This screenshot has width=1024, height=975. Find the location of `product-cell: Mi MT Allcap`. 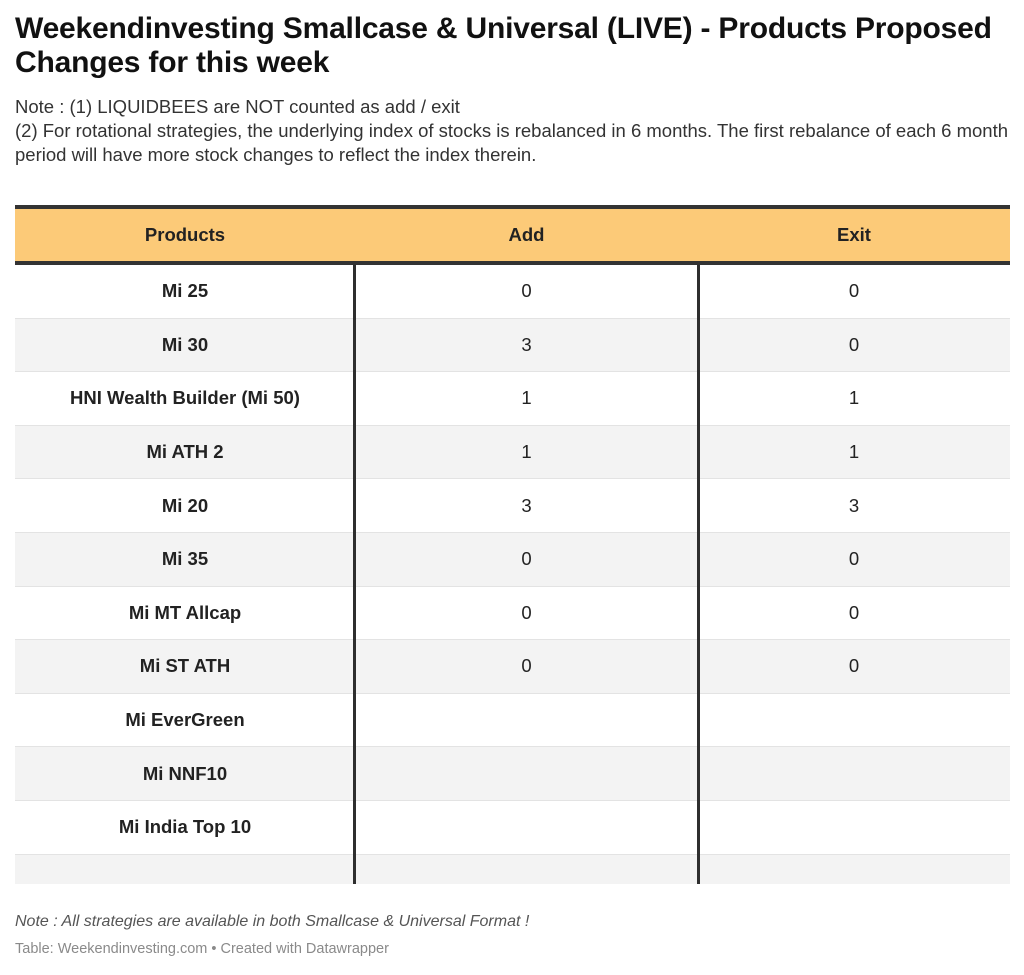

product-cell: Mi MT Allcap is located at coordinates (185, 612).